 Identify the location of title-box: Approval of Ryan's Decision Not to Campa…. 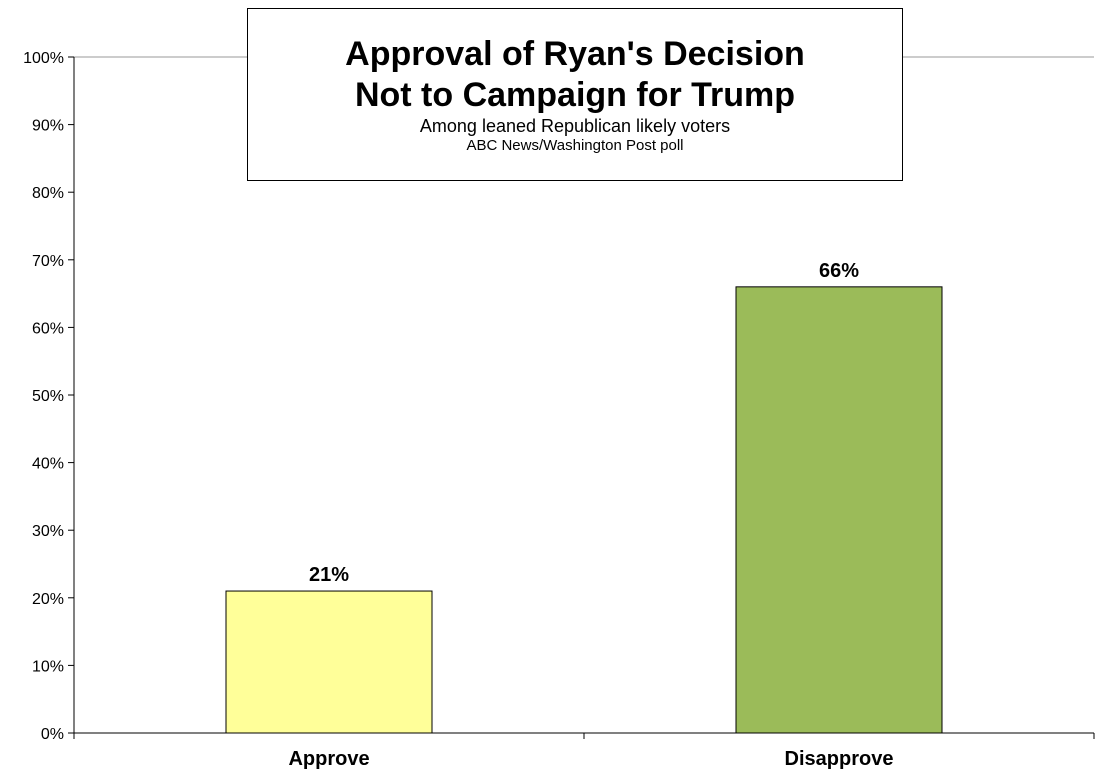
(575, 94).